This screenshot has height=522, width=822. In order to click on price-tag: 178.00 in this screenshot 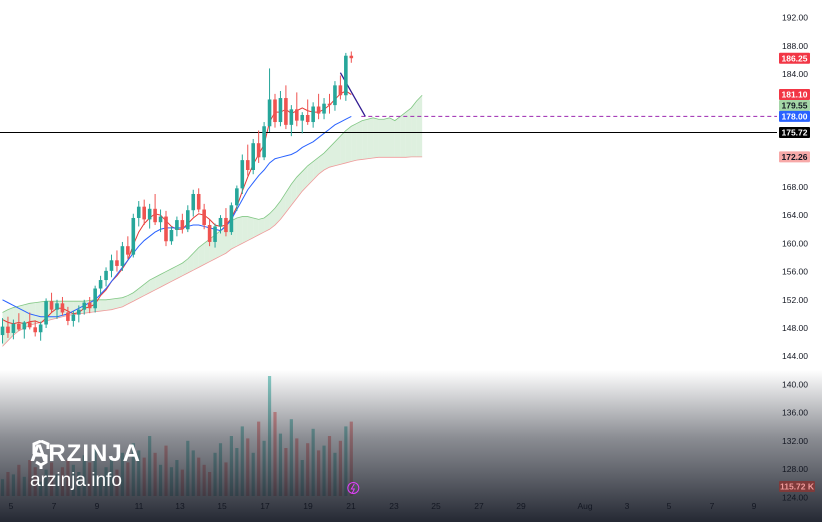, I will do `click(794, 116)`.